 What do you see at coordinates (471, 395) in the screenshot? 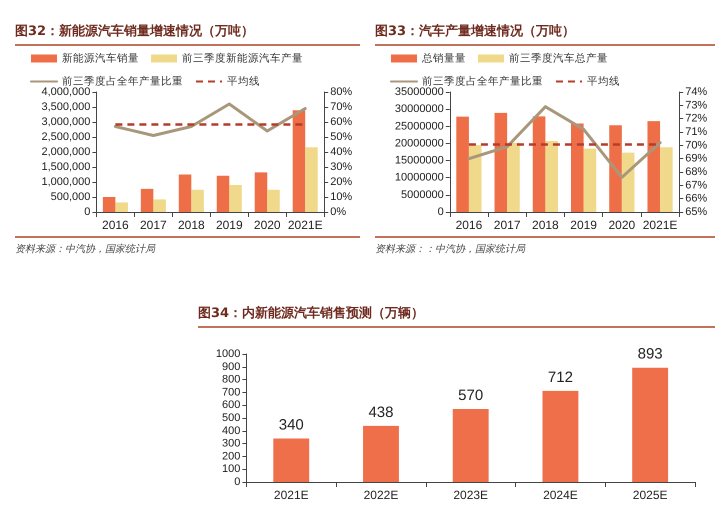
I see `data-label: 570` at bounding box center [471, 395].